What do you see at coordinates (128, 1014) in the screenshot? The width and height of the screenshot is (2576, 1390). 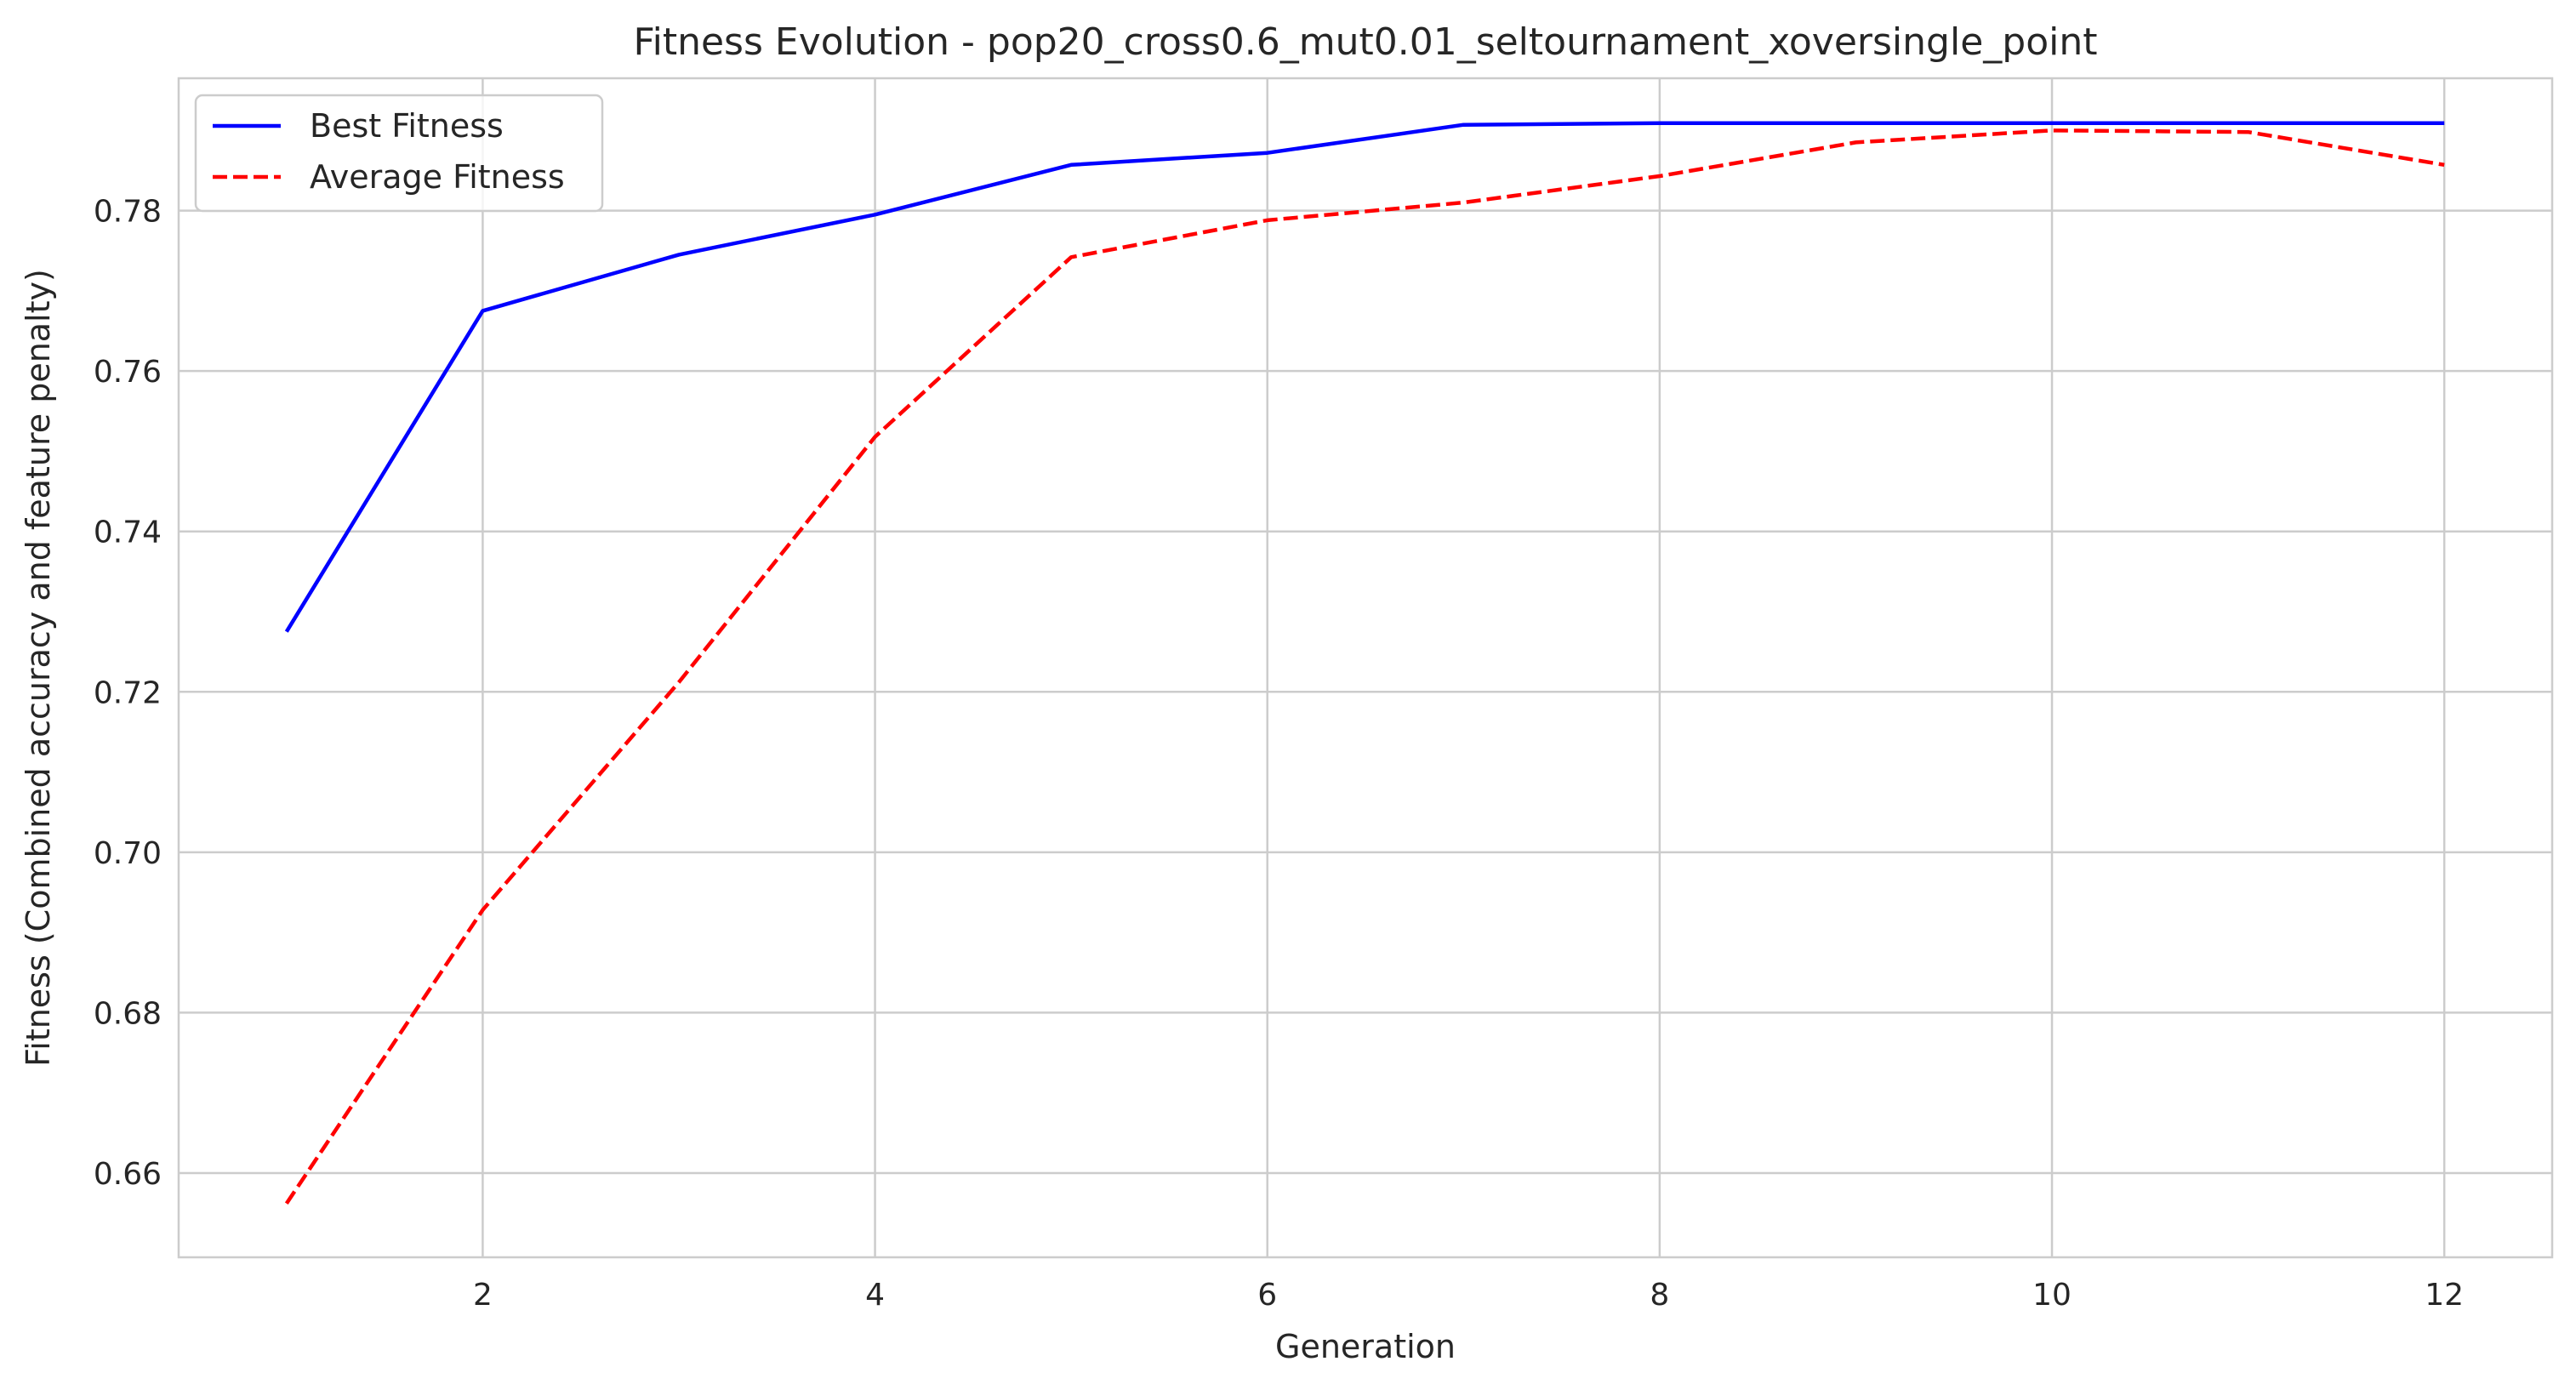 I see `y-tick-label: 0.68` at bounding box center [128, 1014].